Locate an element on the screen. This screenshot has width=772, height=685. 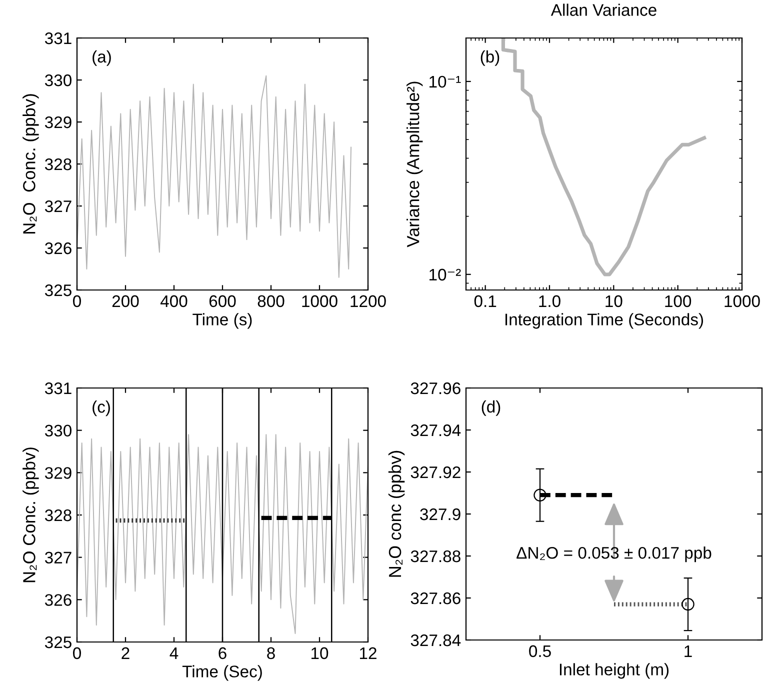
y-tick-label: 10⁻² is located at coordinates (445, 274).